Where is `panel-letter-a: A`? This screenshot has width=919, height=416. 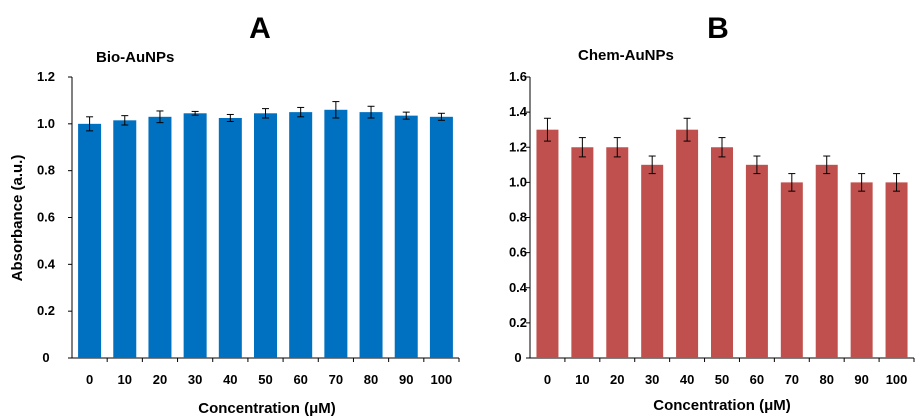 panel-letter-a: A is located at coordinates (260, 28).